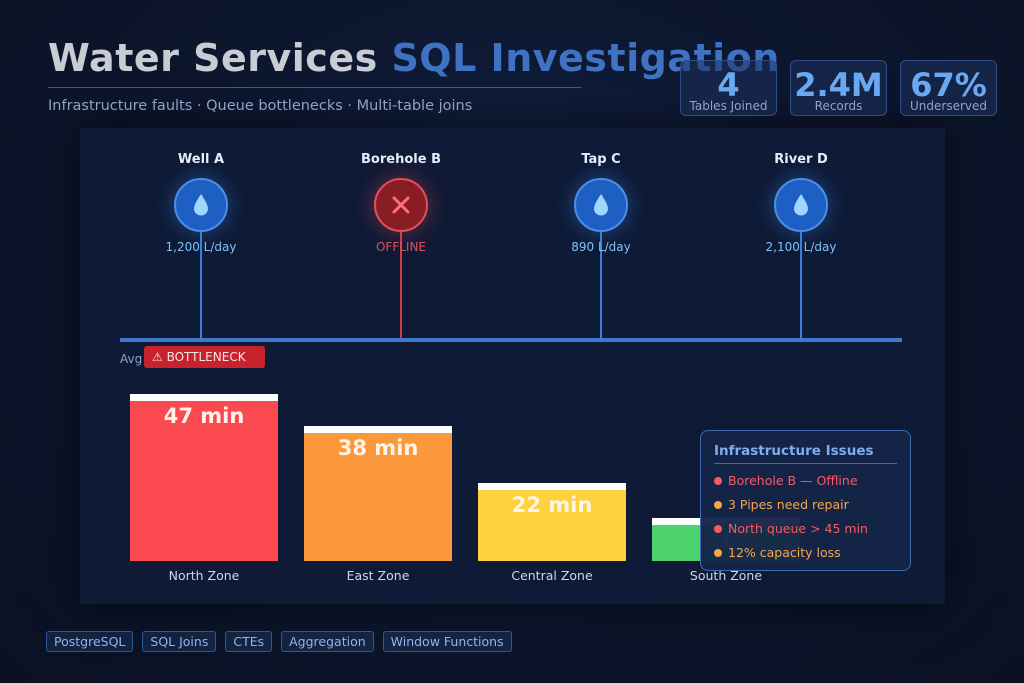 The image size is (1024, 683). Describe the element at coordinates (204, 575) in the screenshot. I see `zone-label-north: North Zone` at that location.